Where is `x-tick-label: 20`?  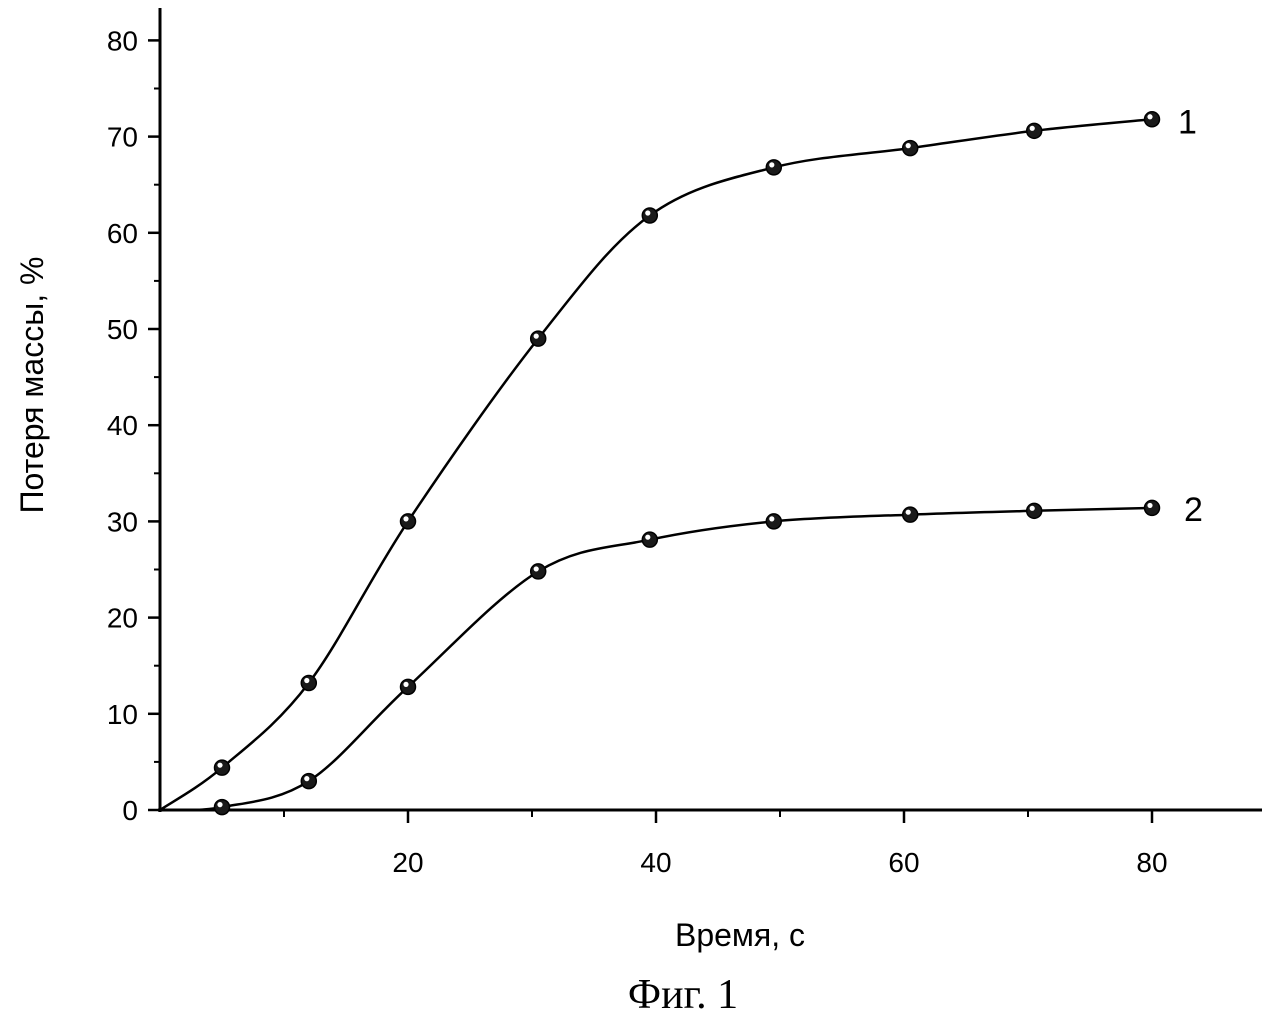 x-tick-label: 20 is located at coordinates (407, 862).